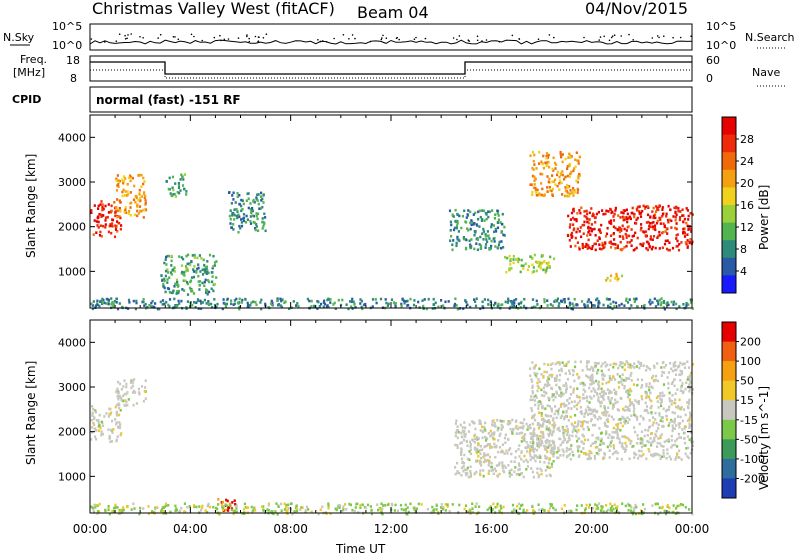 This screenshot has width=800, height=554. What do you see at coordinates (729, 284) in the screenshot?
I see `colorbar-segment` at bounding box center [729, 284].